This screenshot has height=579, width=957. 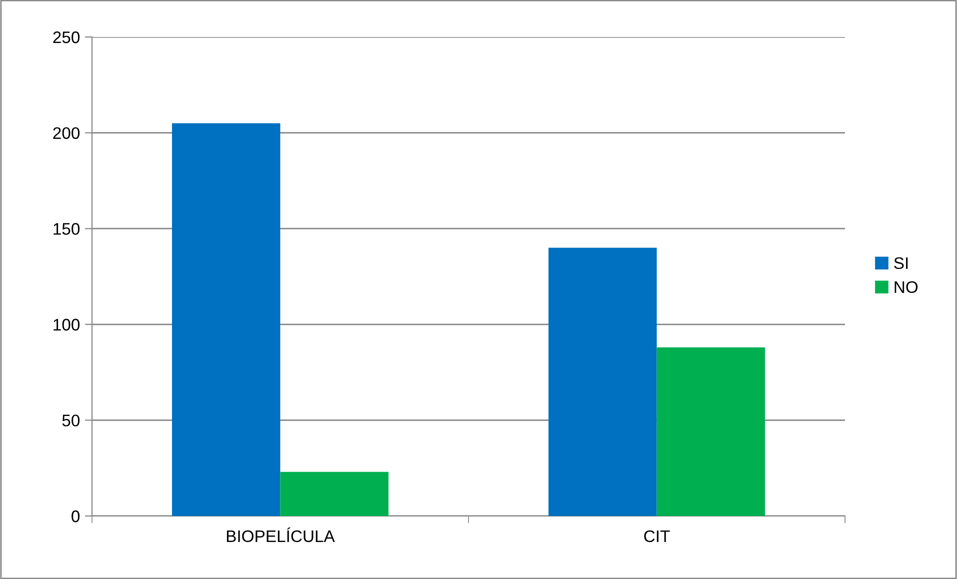 What do you see at coordinates (66, 133) in the screenshot?
I see `y-tick-label: 200` at bounding box center [66, 133].